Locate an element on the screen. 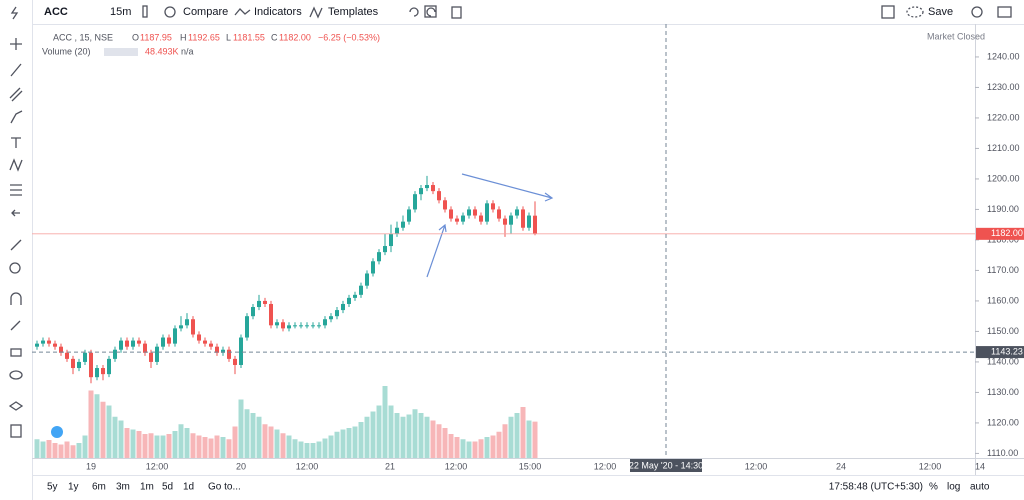 This screenshot has width=1024, height=500. range-button: 5d is located at coordinates (167, 487).